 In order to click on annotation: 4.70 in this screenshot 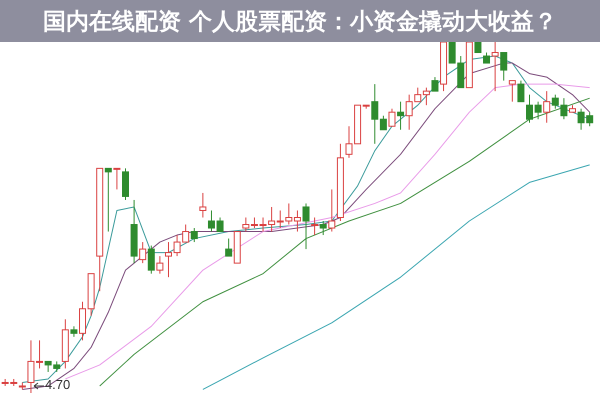, I will do `click(57, 384)`.